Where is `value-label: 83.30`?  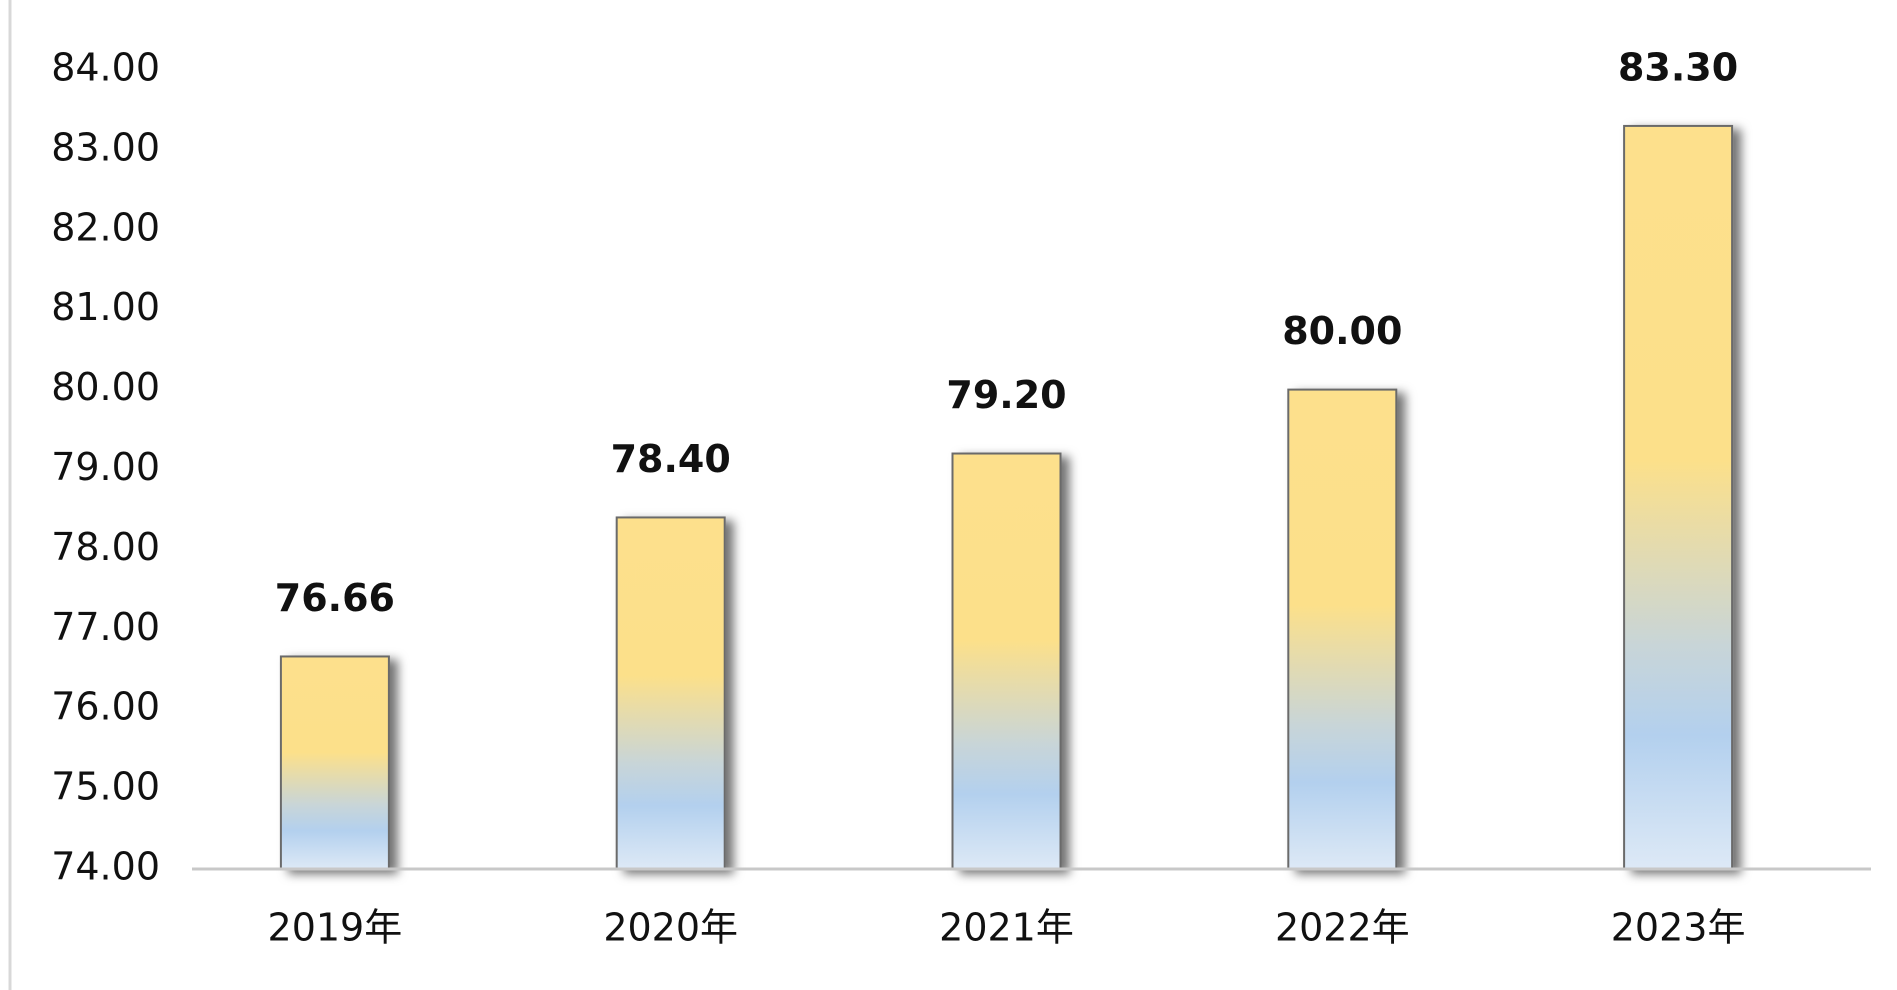
value-label: 83.30 is located at coordinates (1678, 67).